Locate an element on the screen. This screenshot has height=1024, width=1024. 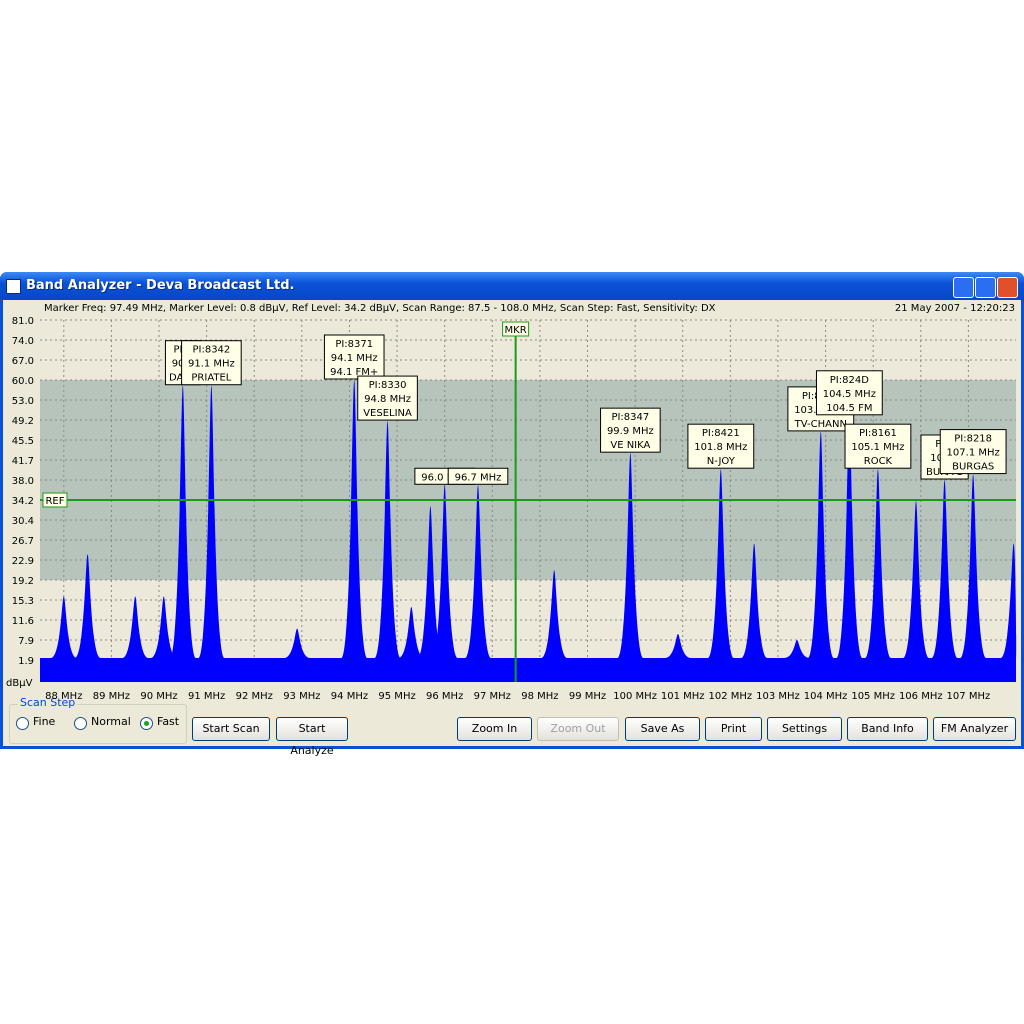
x-tick-label: 107 MHz is located at coordinates (969, 696).